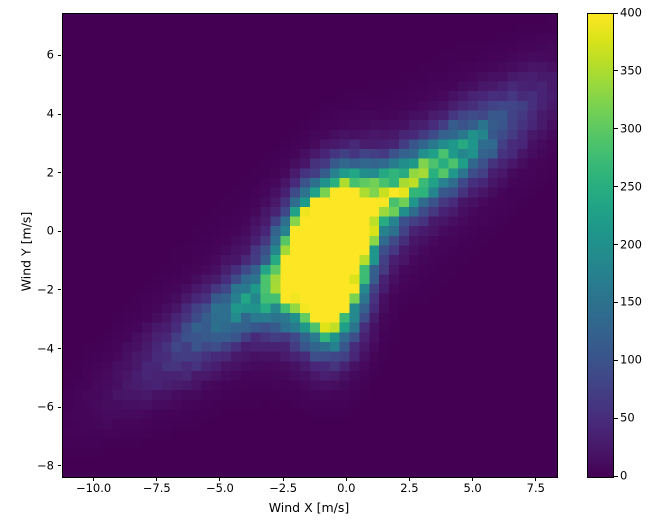 This screenshot has width=655, height=530. Describe the element at coordinates (631, 12) in the screenshot. I see `colorbar-tick-label: 400` at that location.